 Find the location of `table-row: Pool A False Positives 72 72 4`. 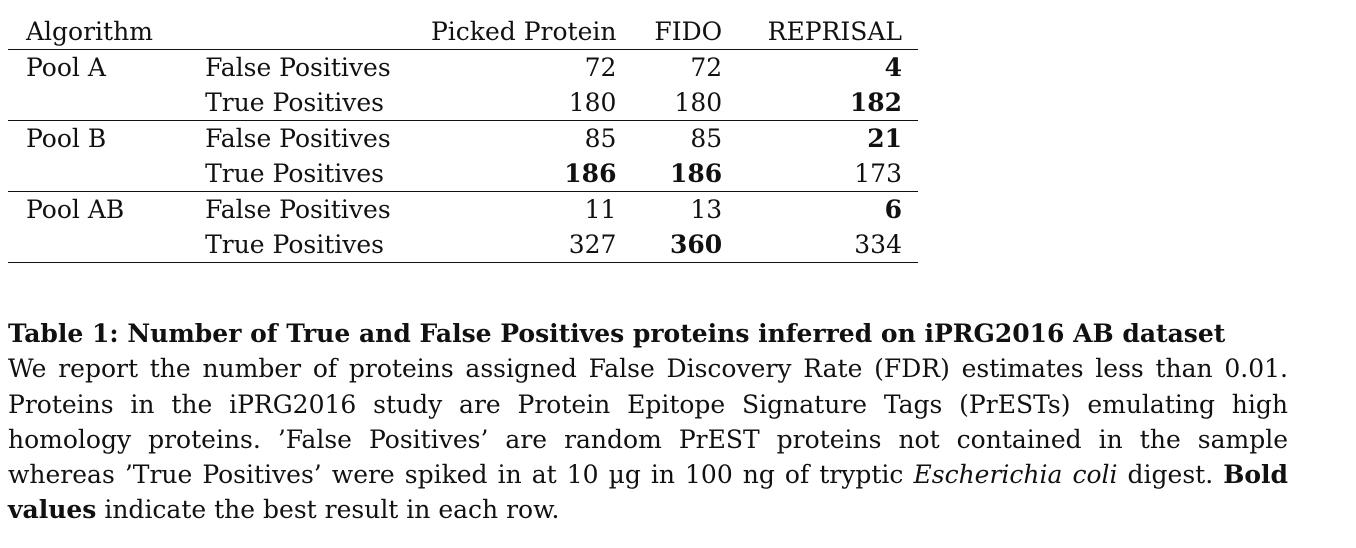

table-row: Pool A False Positives 72 72 4 is located at coordinates (463, 68).